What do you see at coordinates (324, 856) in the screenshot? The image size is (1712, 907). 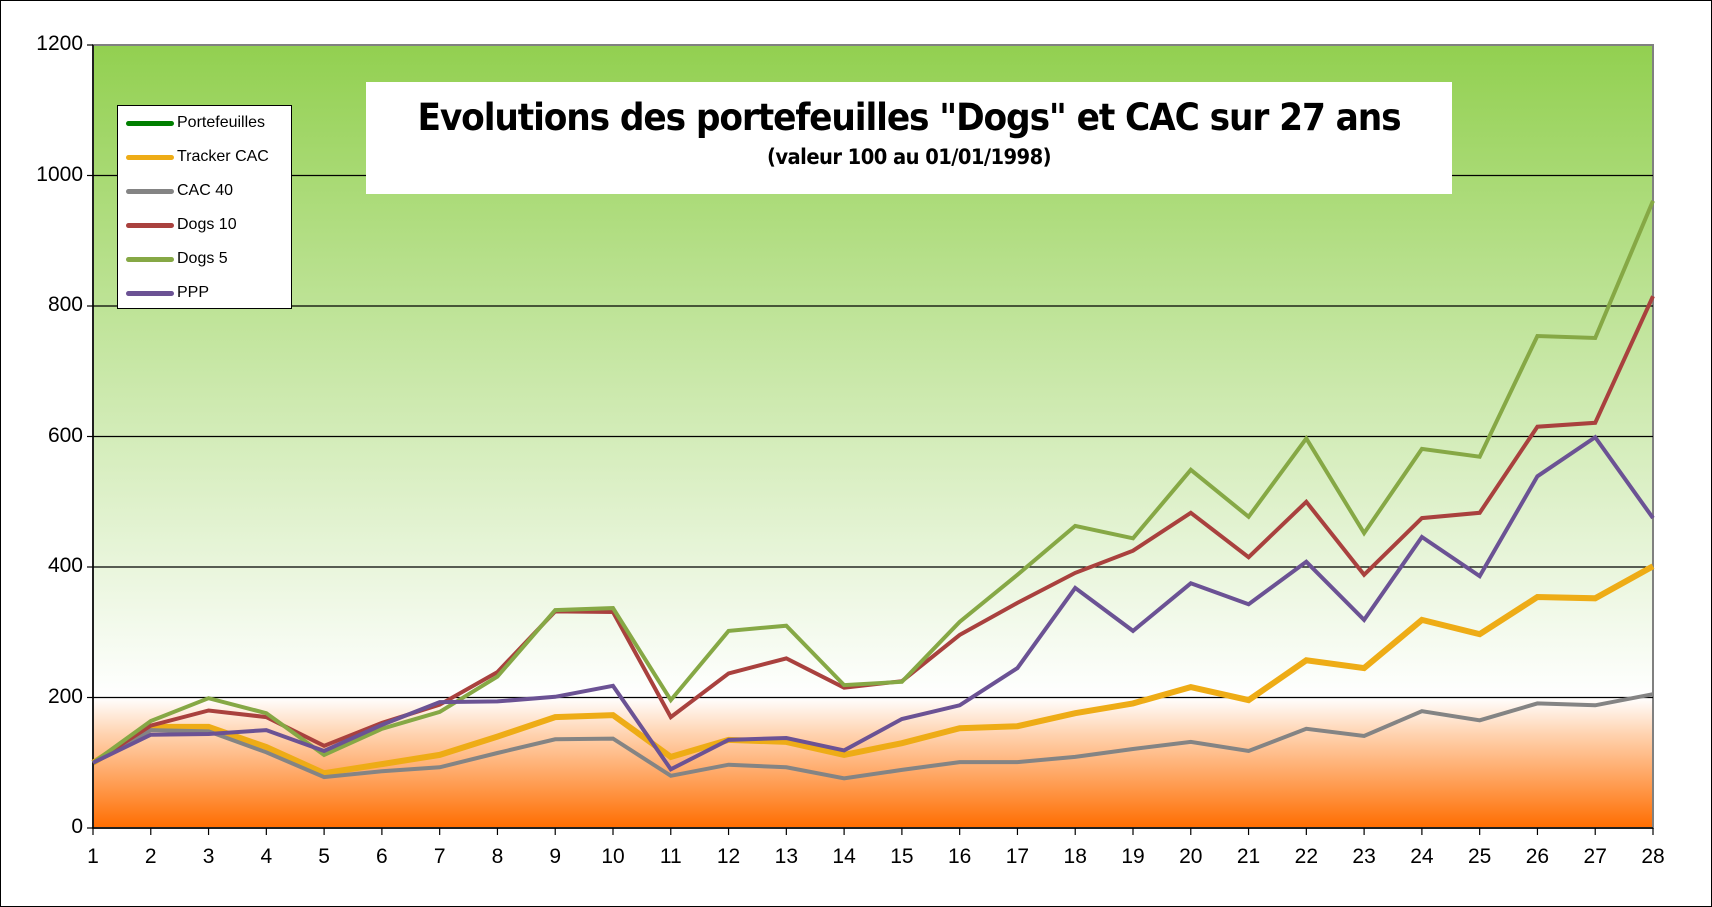 I see `x-tick-label: 5` at bounding box center [324, 856].